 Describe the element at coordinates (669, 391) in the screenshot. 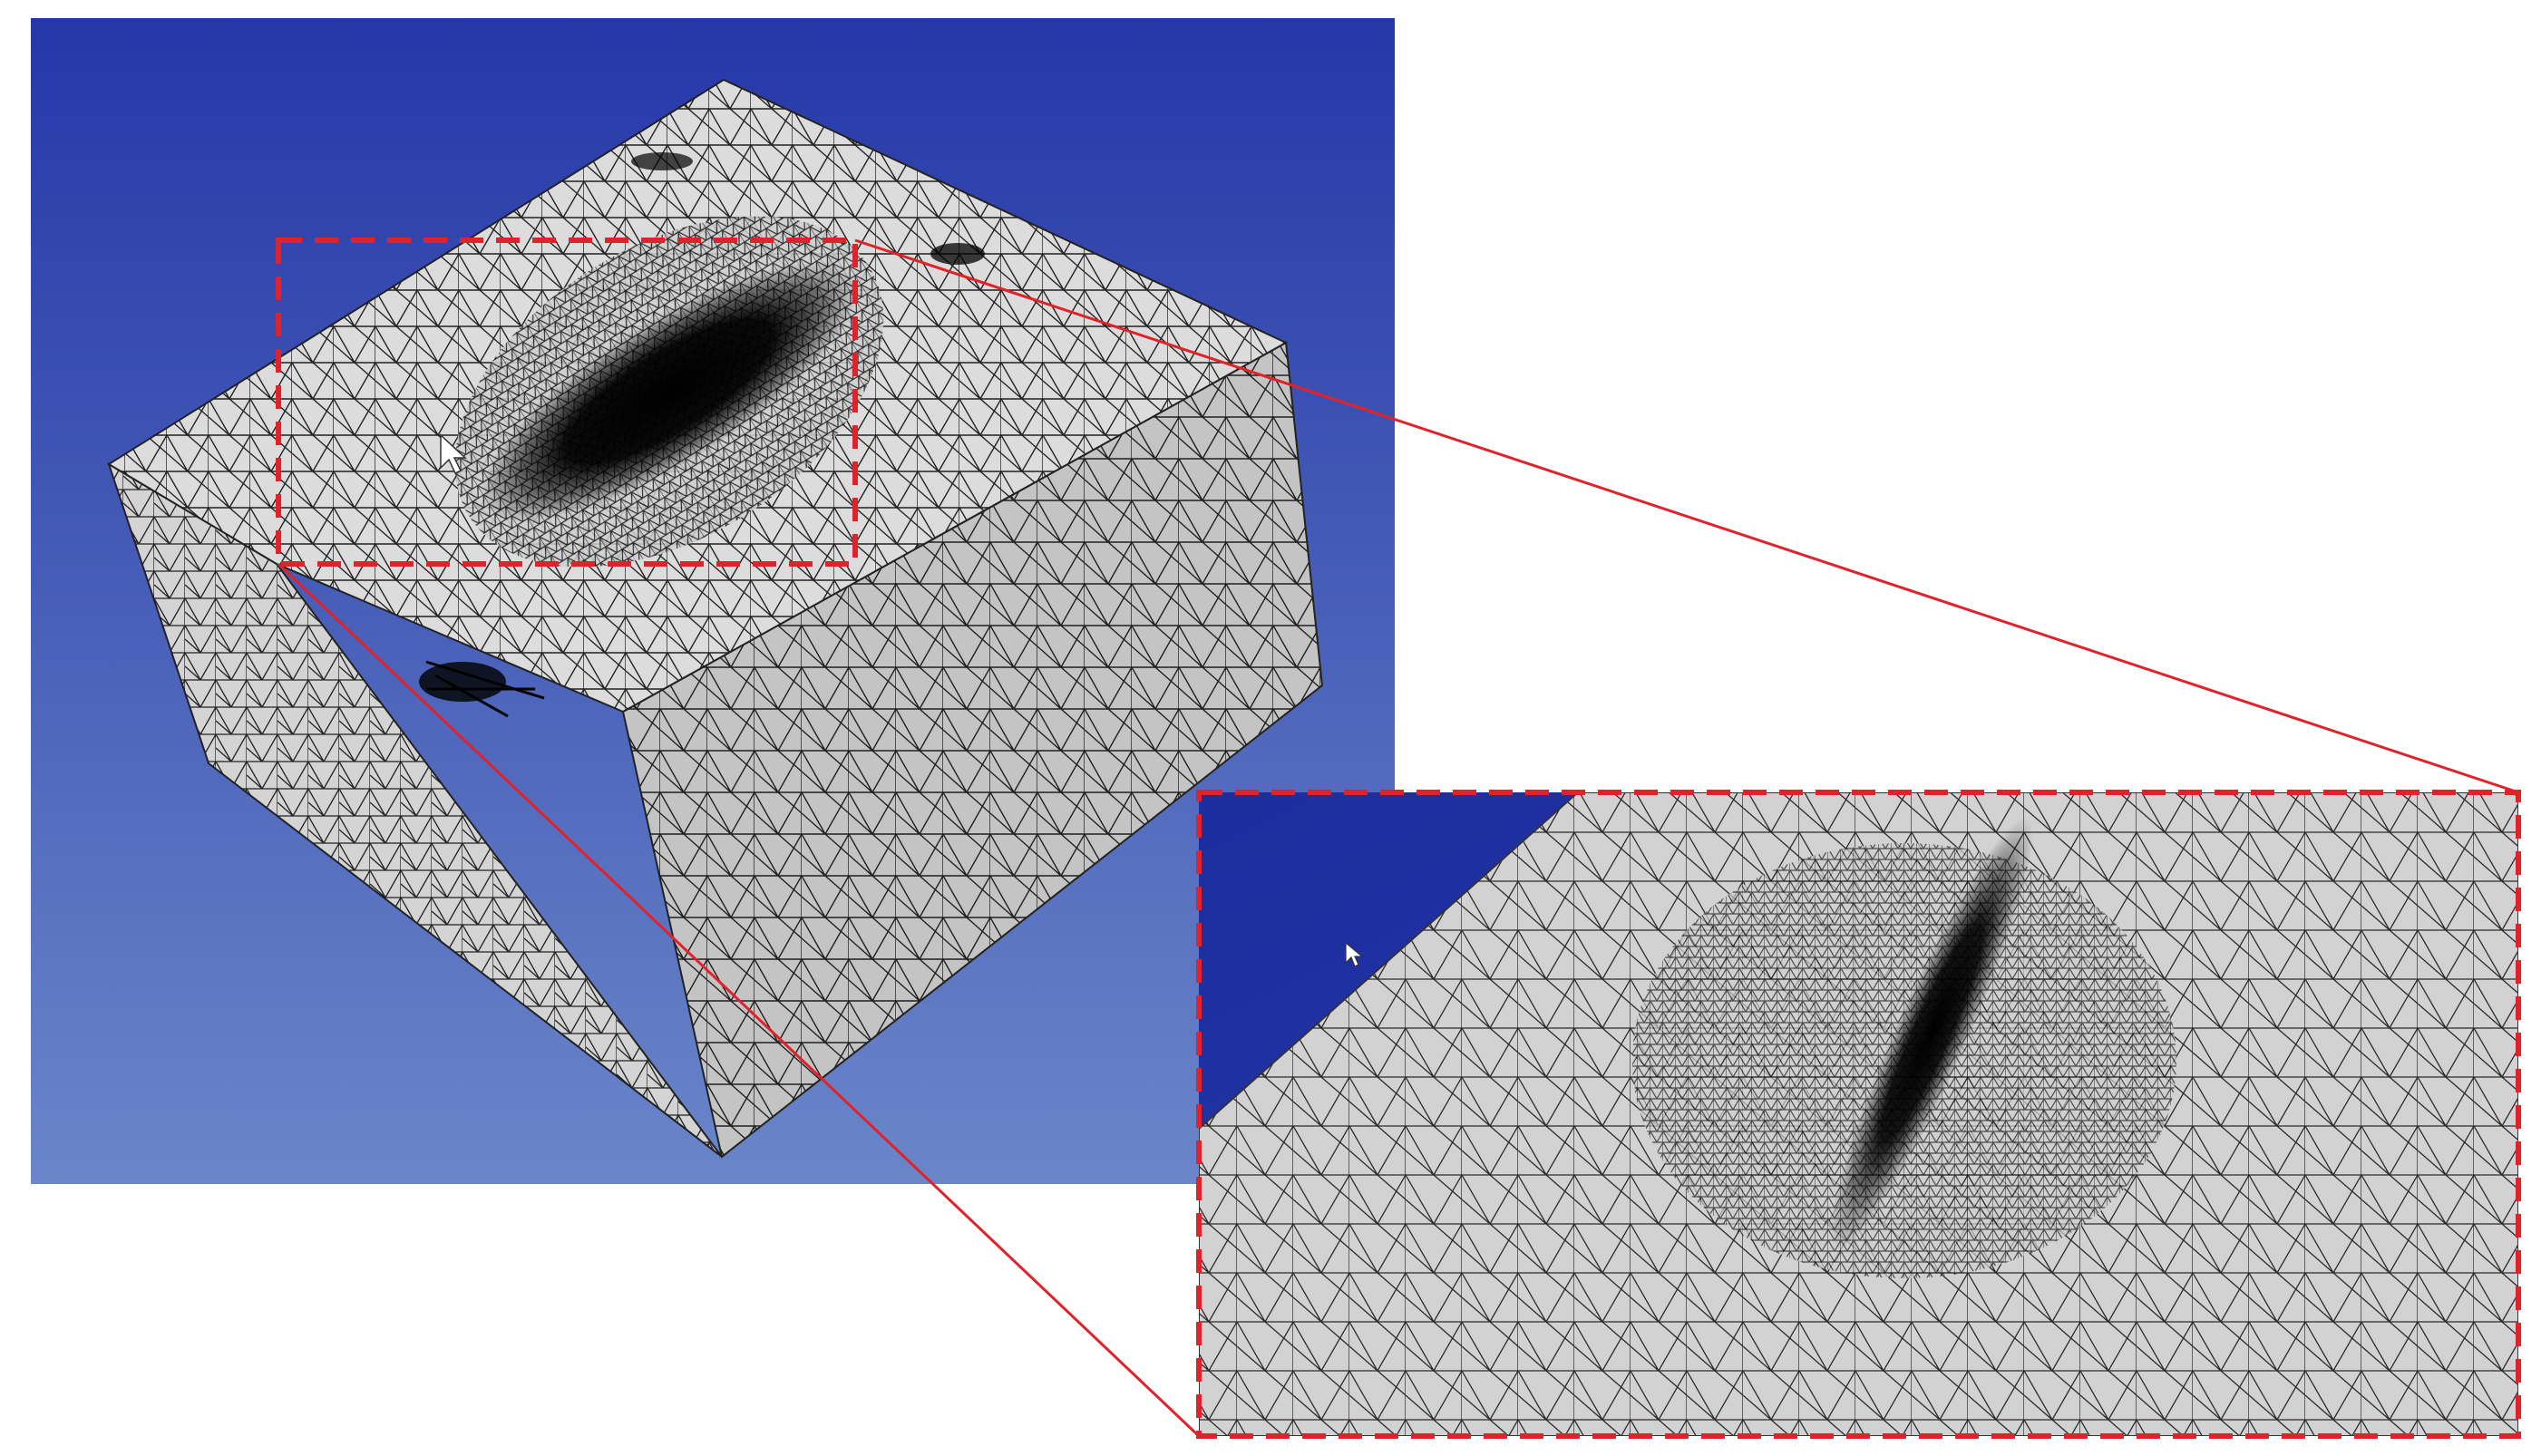

I see `dense-mesh-region` at that location.